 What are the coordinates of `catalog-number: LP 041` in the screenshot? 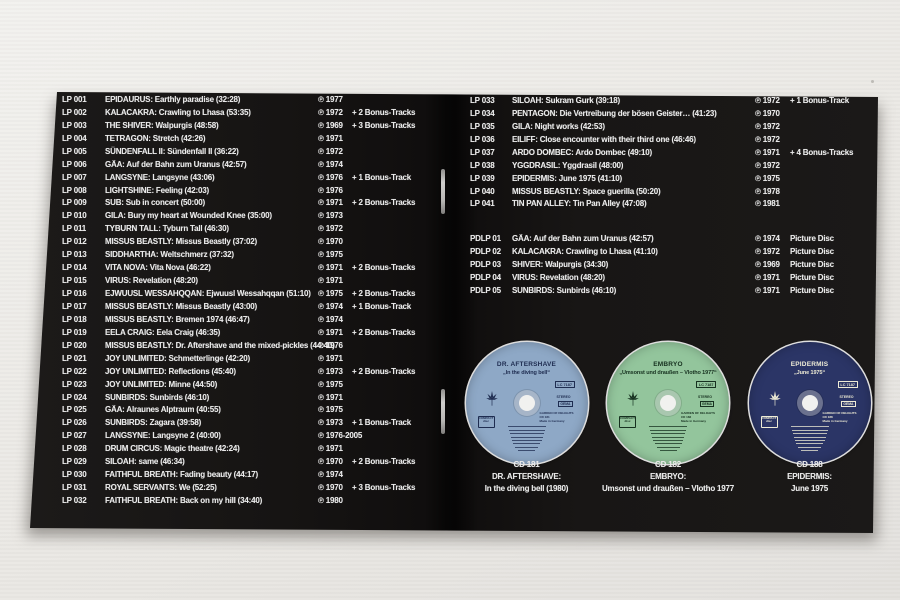 It's located at (482, 204).